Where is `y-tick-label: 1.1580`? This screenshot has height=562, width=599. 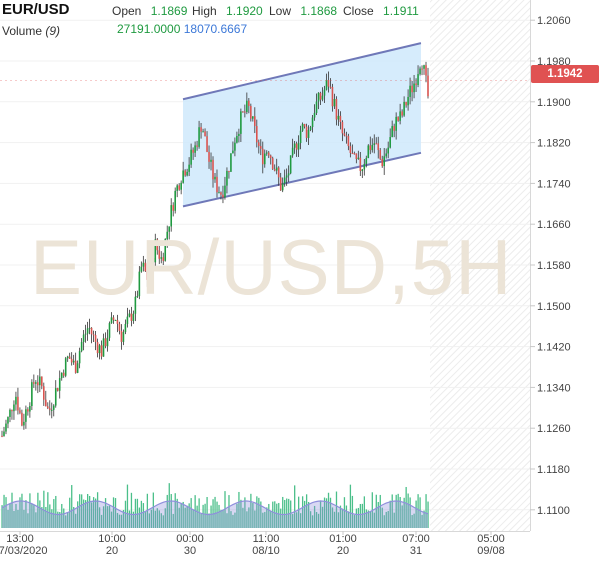
y-tick-label: 1.1580 is located at coordinates (554, 266).